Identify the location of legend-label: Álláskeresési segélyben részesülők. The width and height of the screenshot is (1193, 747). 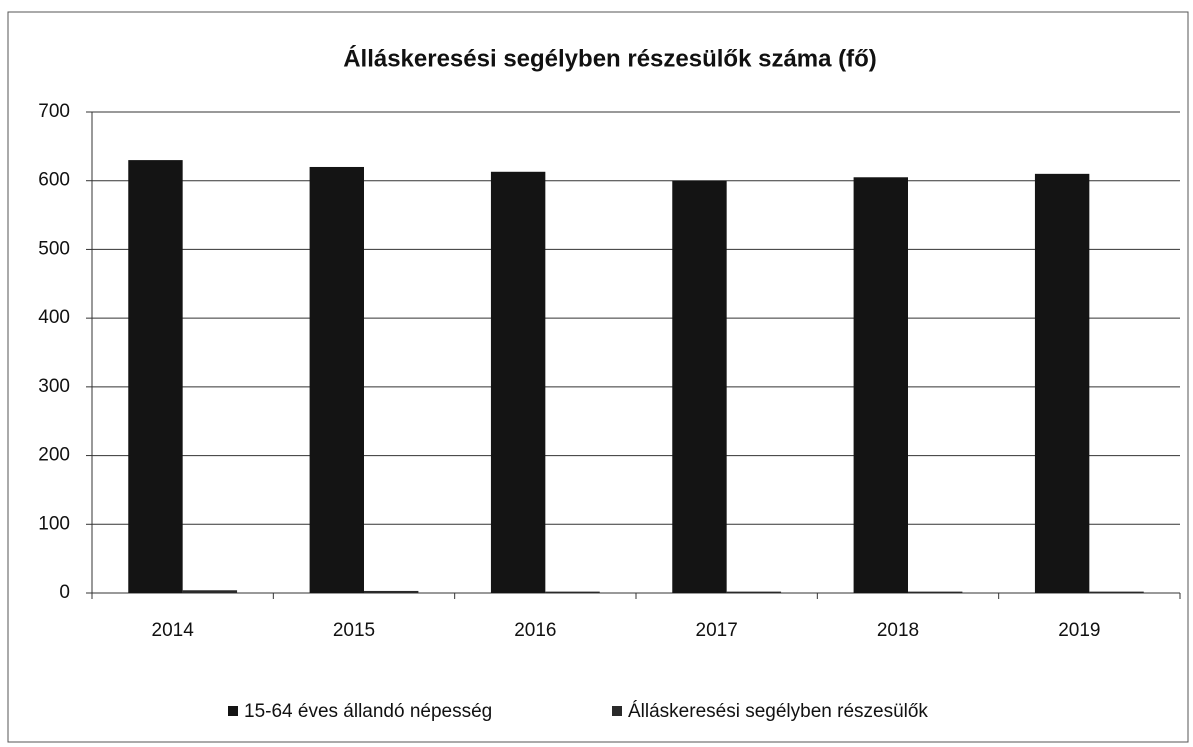
(778, 711).